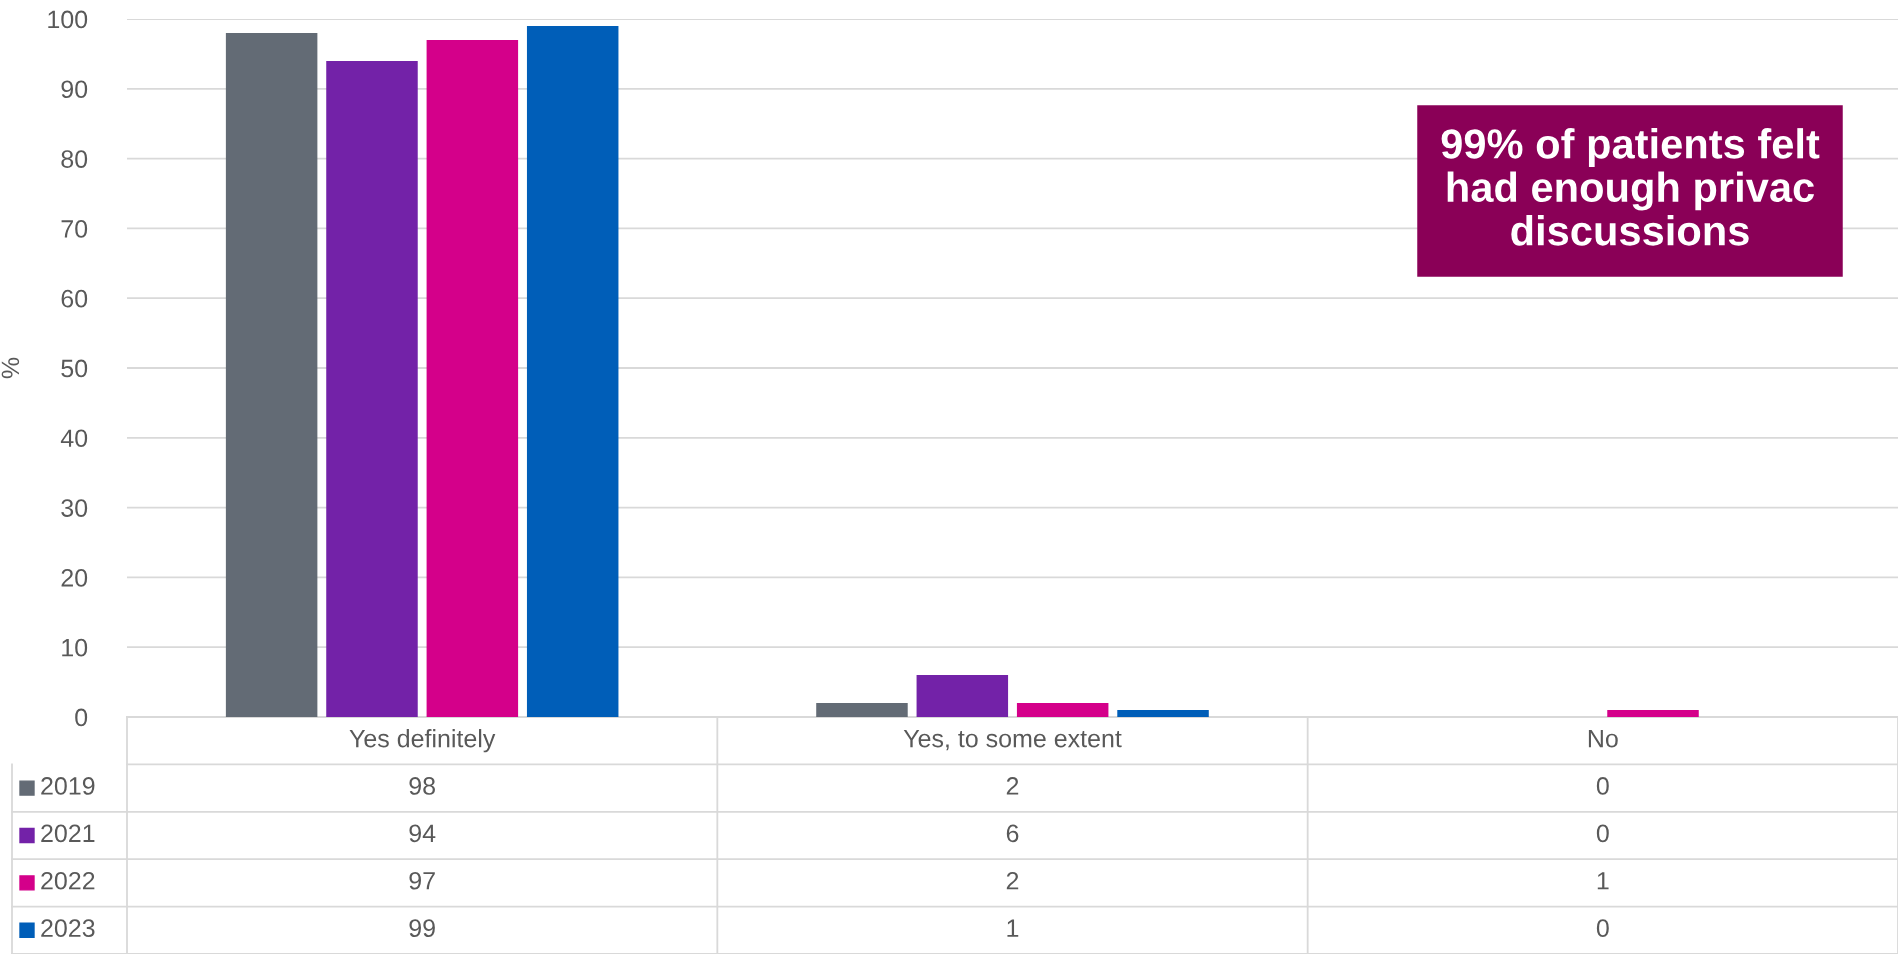 The image size is (1898, 954). Describe the element at coordinates (68, 928) in the screenshot. I see `legend-label: 2023` at that location.